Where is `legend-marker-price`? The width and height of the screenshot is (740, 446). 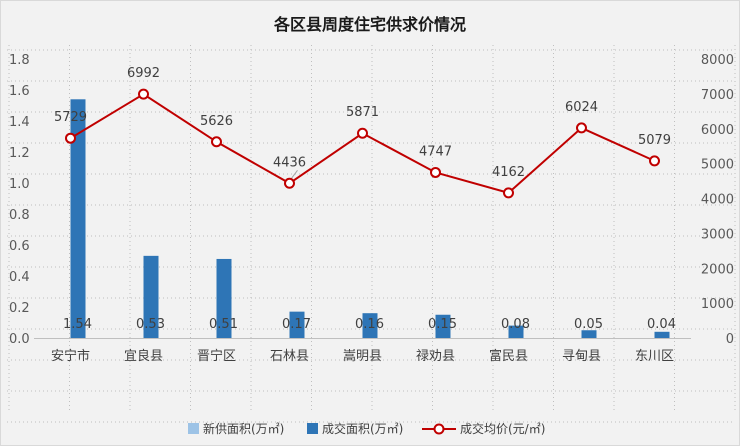
legend-marker-price is located at coordinates (439, 429).